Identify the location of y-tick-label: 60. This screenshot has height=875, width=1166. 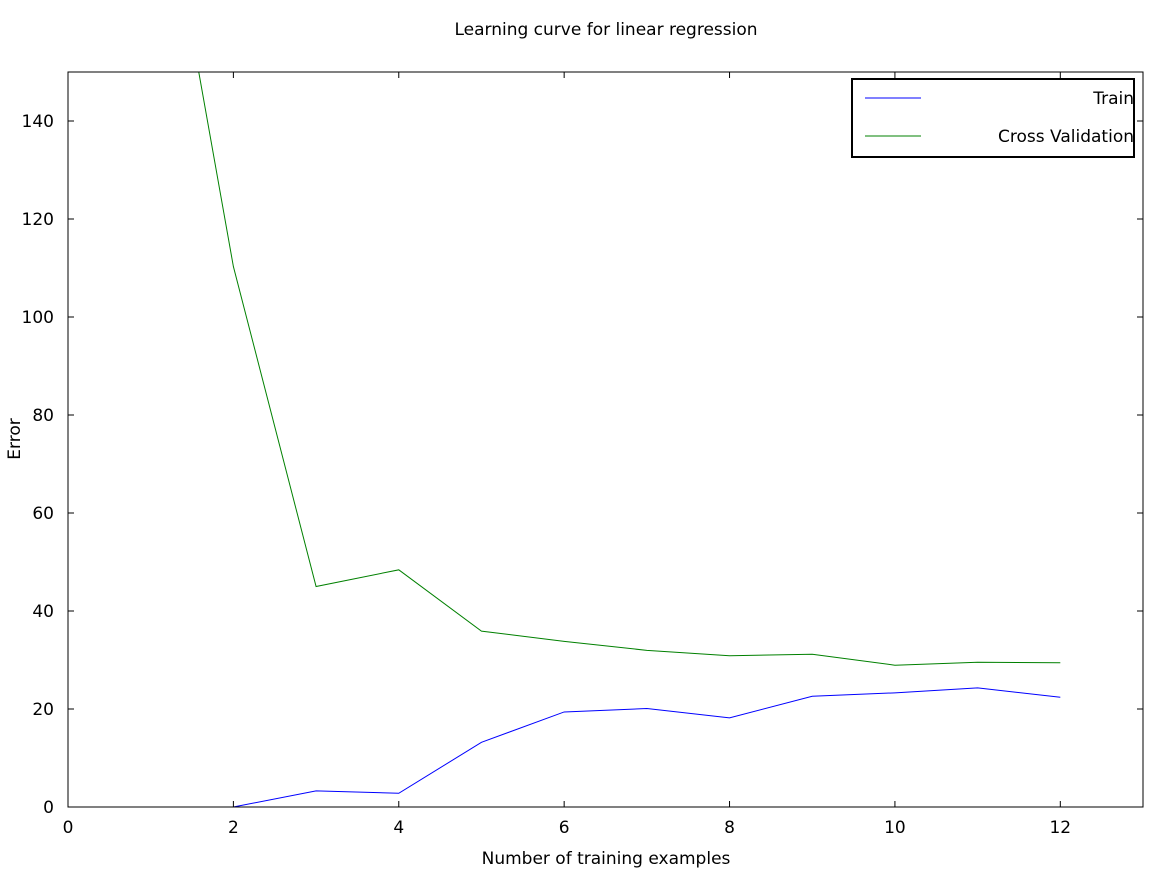
(43, 514).